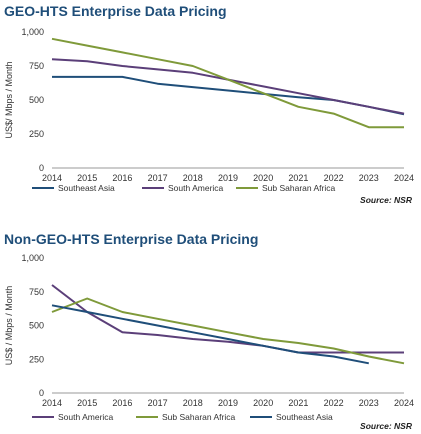 The image size is (421, 434). What do you see at coordinates (9, 326) in the screenshot?
I see `y-axis-label: US$ / Mbps / Month` at bounding box center [9, 326].